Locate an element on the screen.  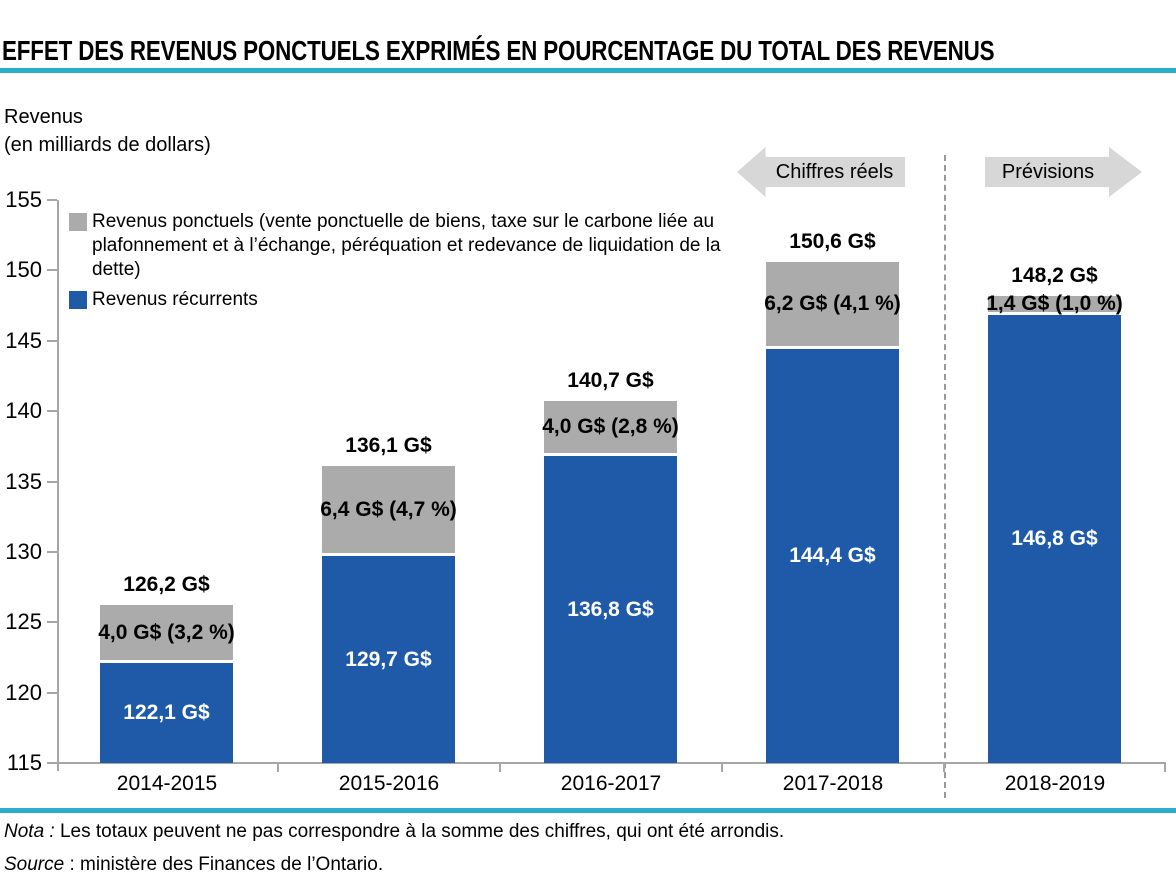
y-tick-label: 145 is located at coordinates (23, 340).